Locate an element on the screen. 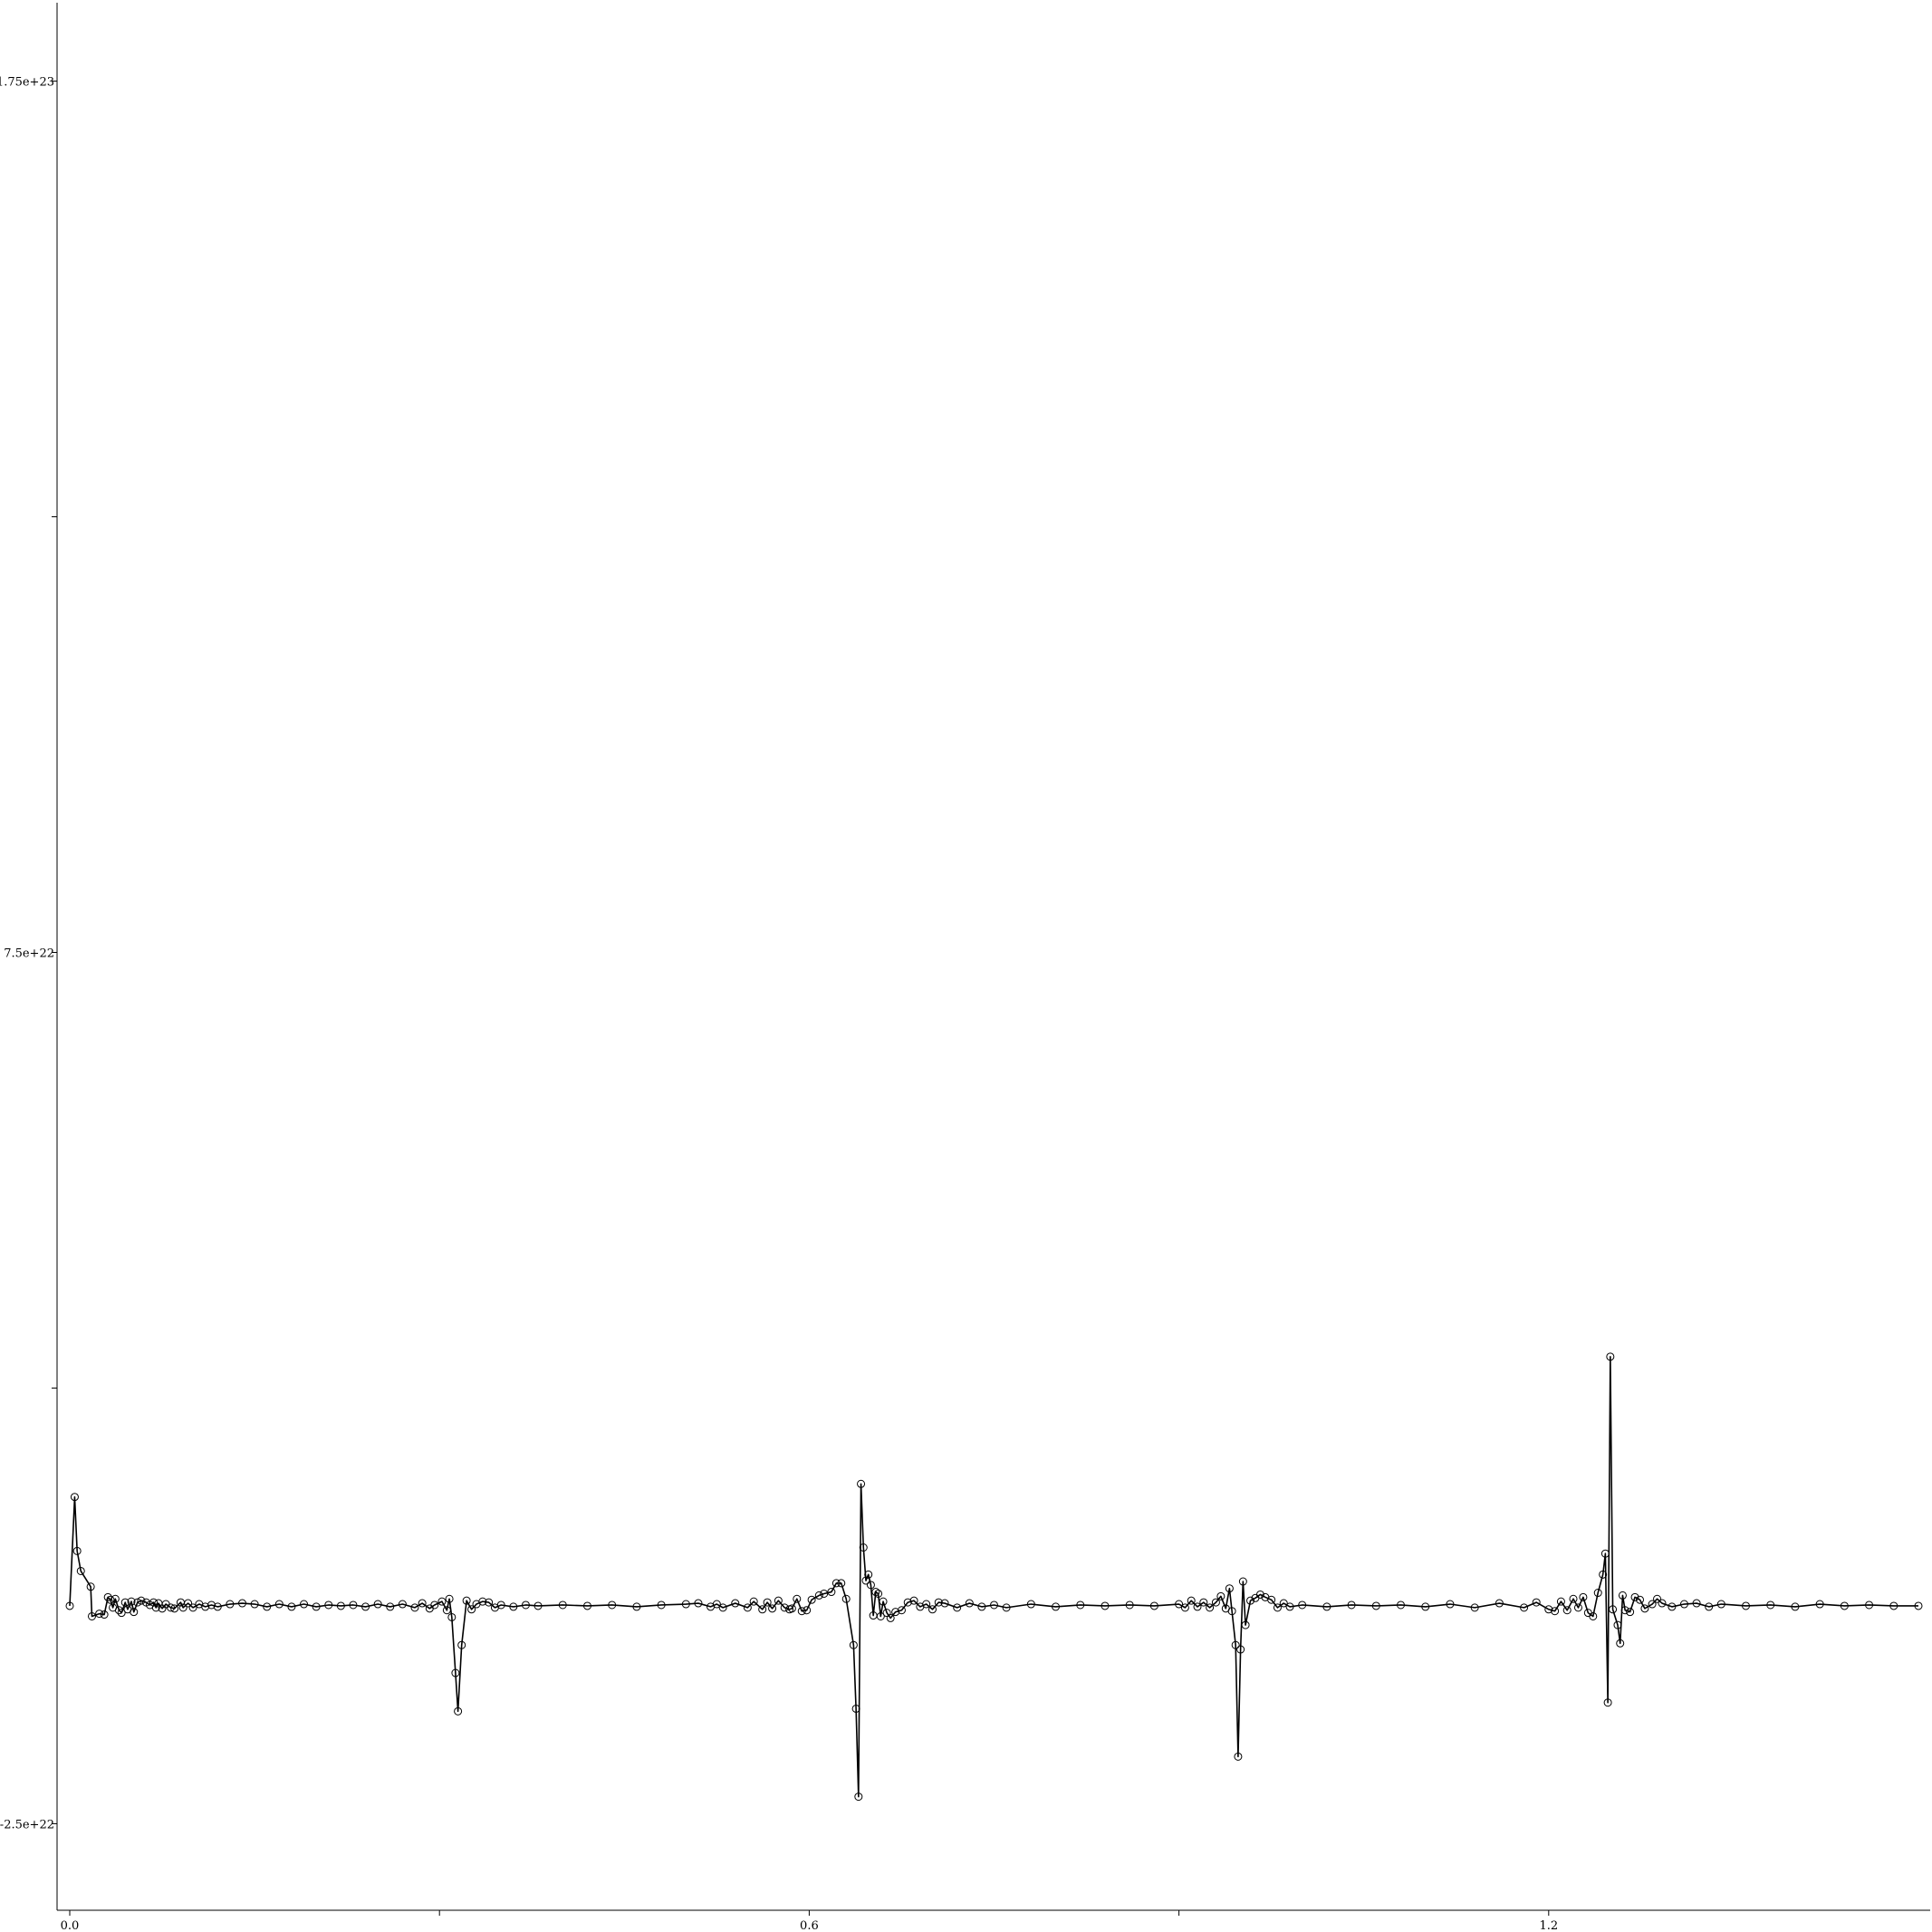  x-axis-ticks: 0.0 0.6 1.2 is located at coordinates (809, 1921).